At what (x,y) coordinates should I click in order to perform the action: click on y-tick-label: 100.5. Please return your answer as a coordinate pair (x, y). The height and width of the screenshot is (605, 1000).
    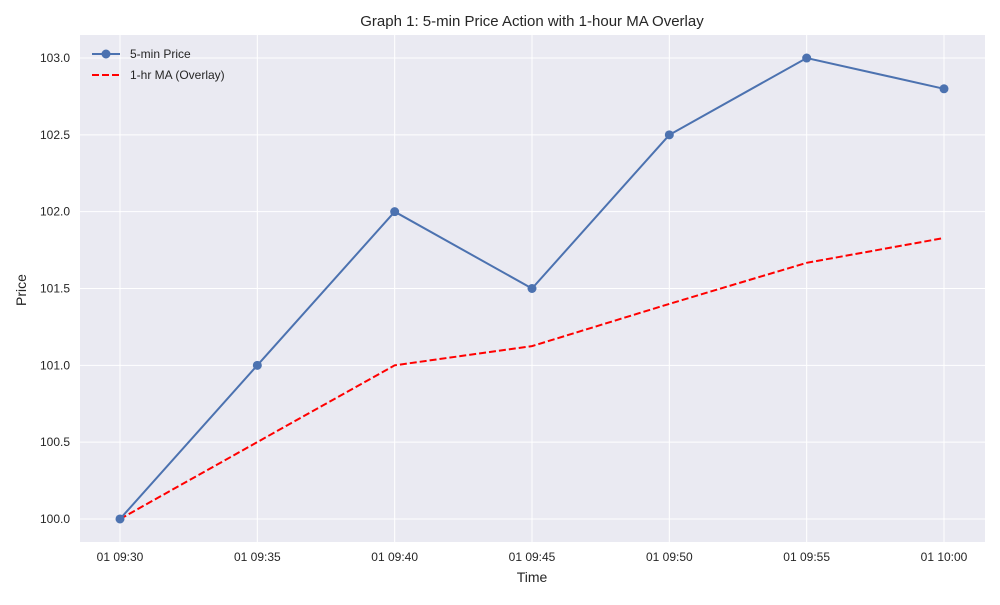
    Looking at the image, I should click on (55, 442).